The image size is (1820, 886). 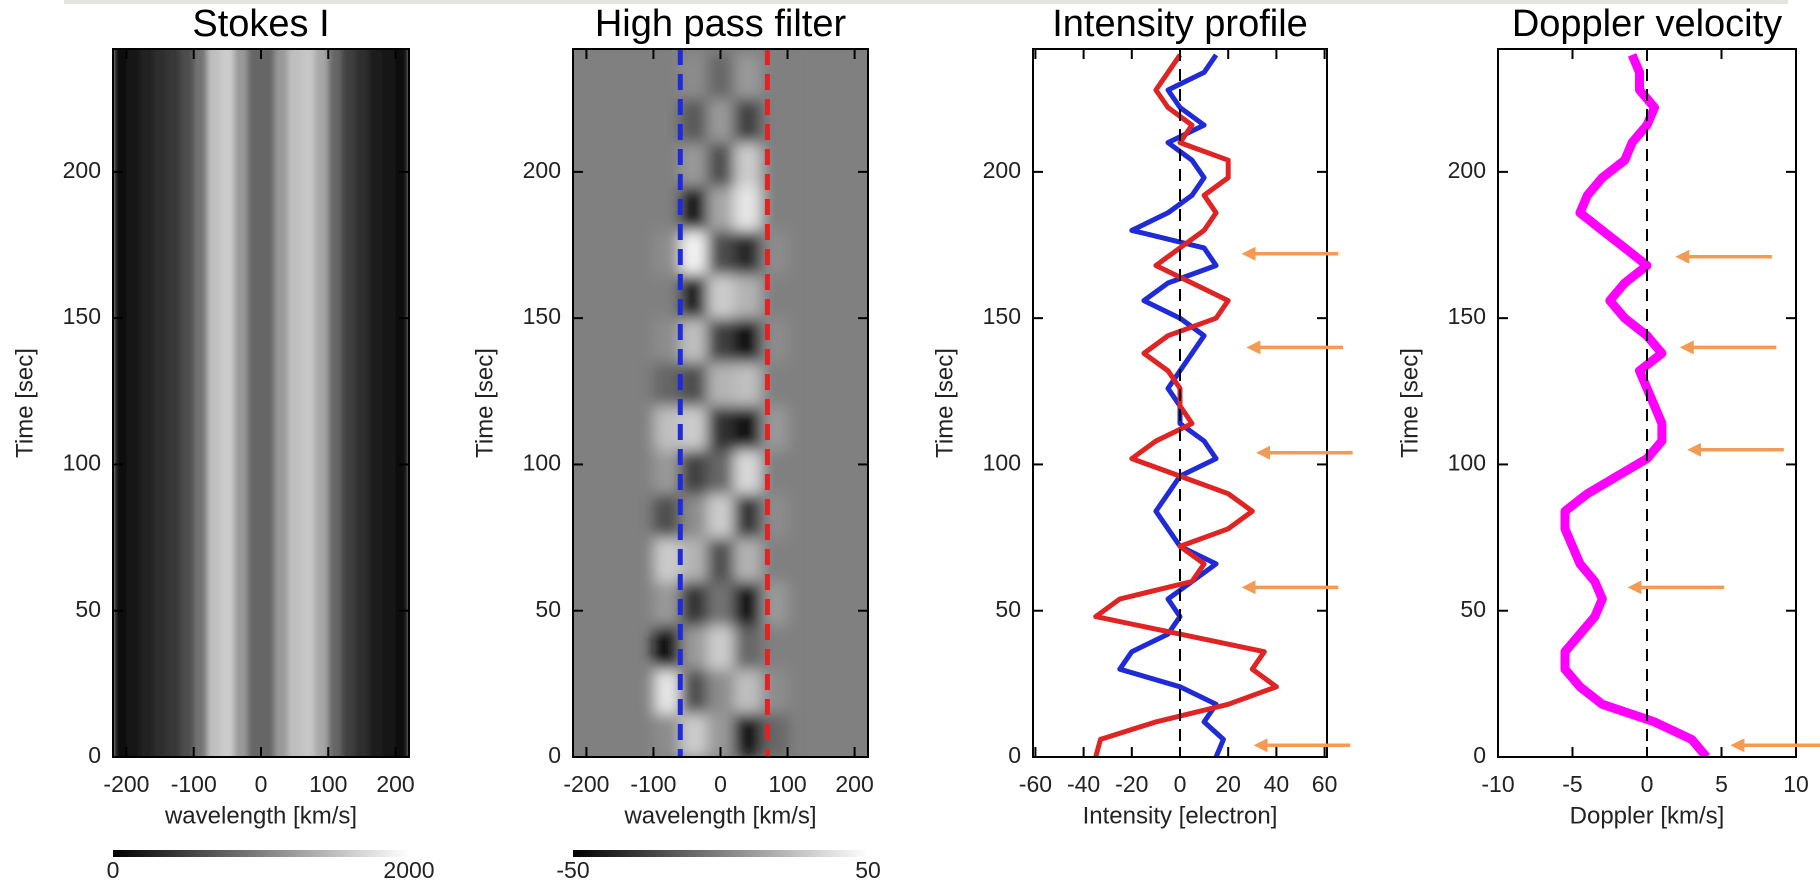 What do you see at coordinates (1796, 784) in the screenshot?
I see `x-tick-label: 10` at bounding box center [1796, 784].